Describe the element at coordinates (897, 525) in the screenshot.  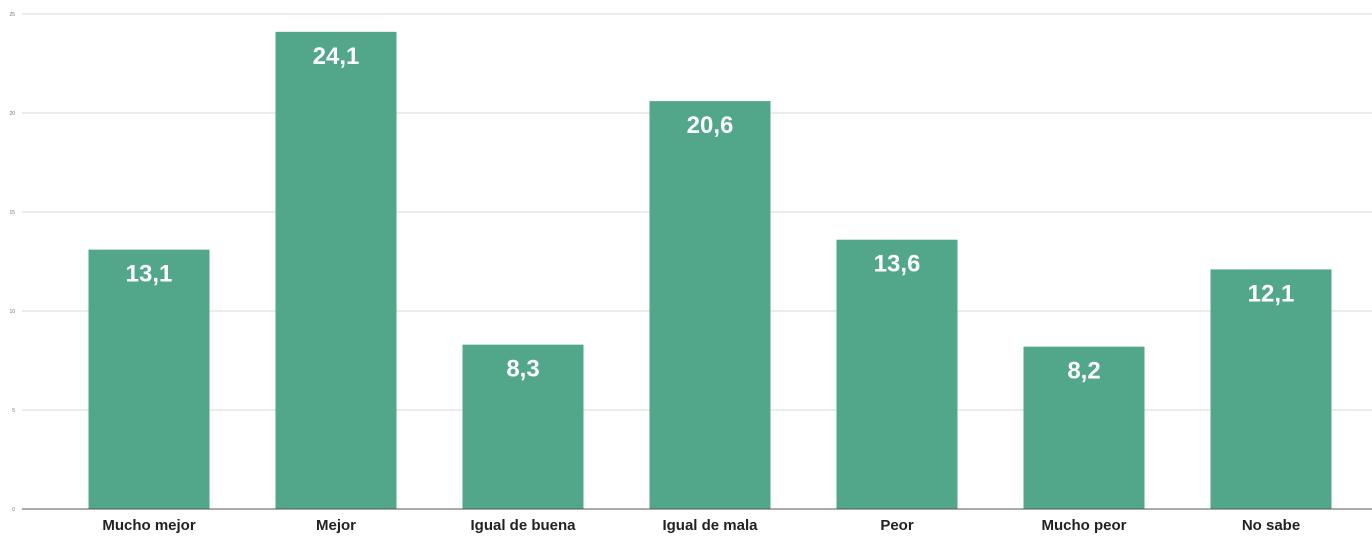
I see `x-tick-label: Peor` at that location.